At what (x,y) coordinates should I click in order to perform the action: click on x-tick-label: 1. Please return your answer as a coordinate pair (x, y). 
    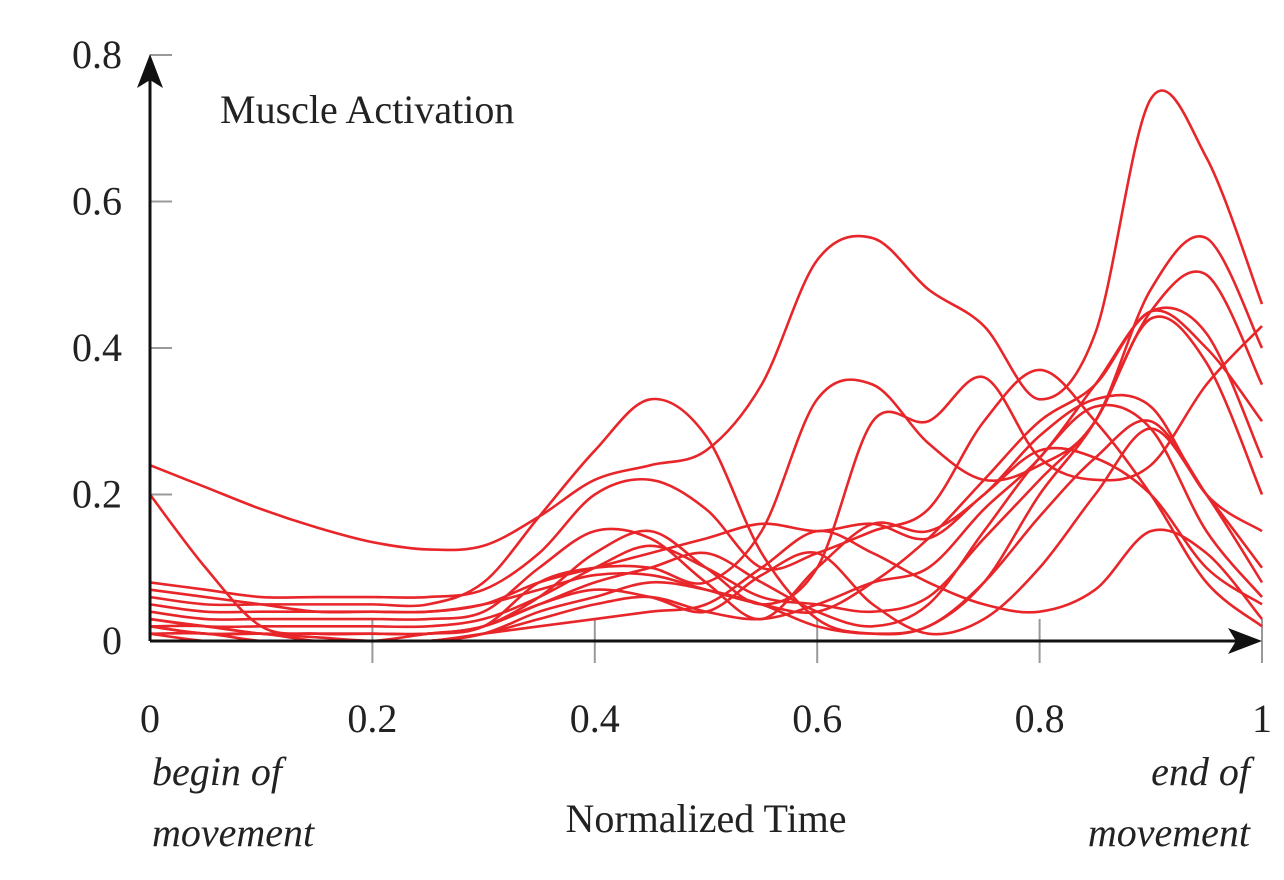
    Looking at the image, I should click on (1262, 718).